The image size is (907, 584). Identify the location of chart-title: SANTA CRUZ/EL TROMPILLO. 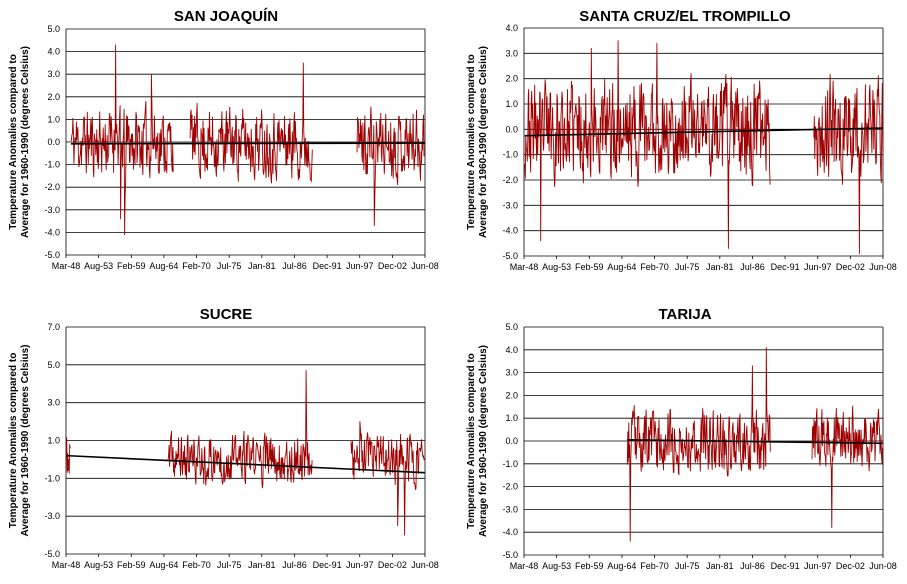
(685, 16).